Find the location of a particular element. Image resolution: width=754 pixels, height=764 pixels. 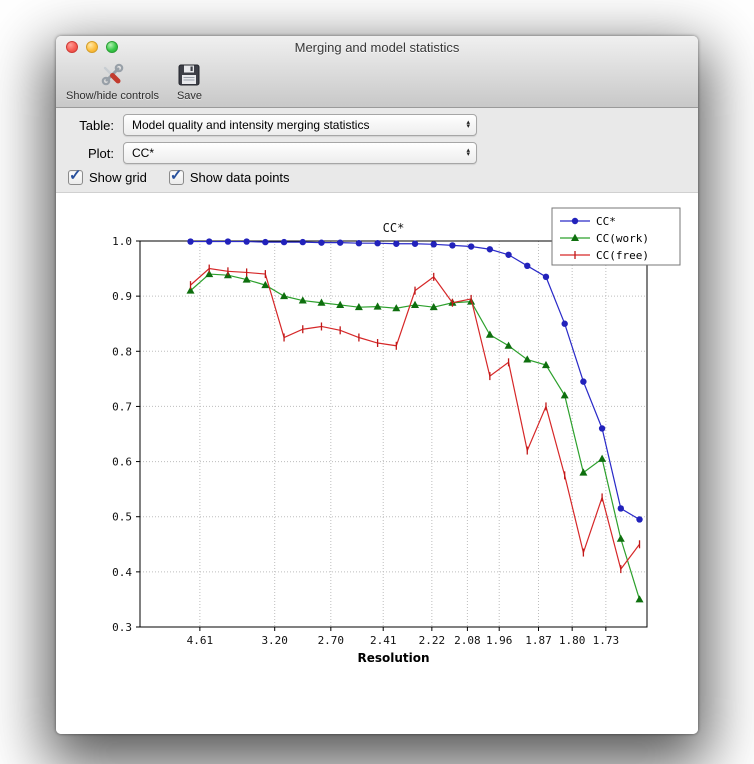

svg-text: CC* is located at coordinates (606, 221).